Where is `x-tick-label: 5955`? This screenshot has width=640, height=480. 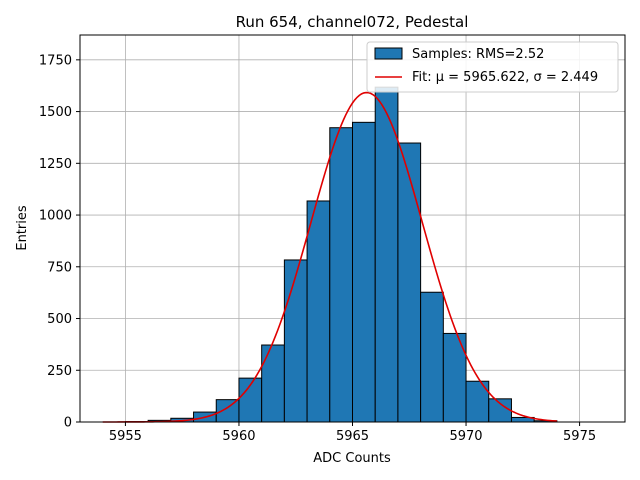 x-tick-label: 5955 is located at coordinates (125, 436).